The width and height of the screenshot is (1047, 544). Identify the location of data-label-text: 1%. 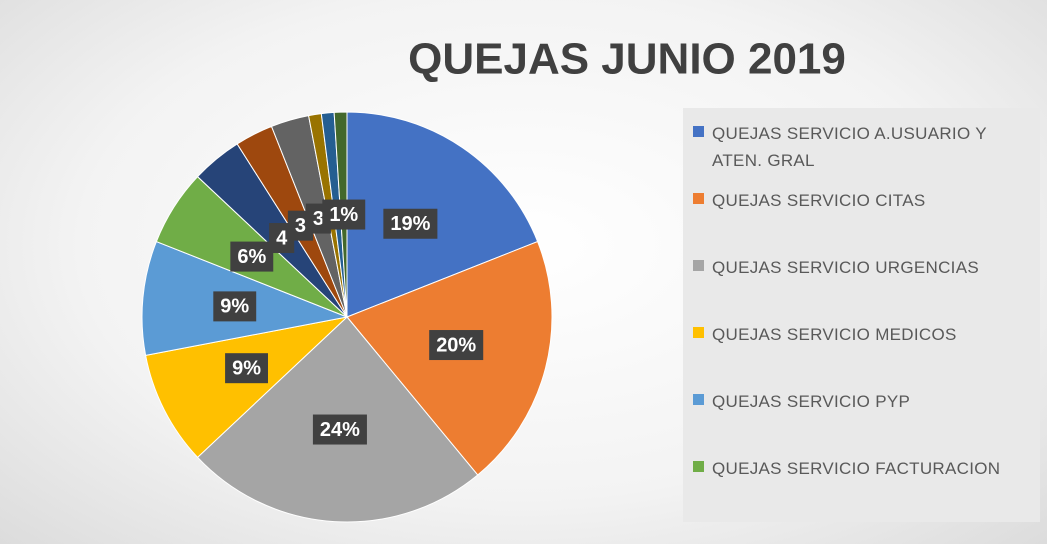
(343, 215).